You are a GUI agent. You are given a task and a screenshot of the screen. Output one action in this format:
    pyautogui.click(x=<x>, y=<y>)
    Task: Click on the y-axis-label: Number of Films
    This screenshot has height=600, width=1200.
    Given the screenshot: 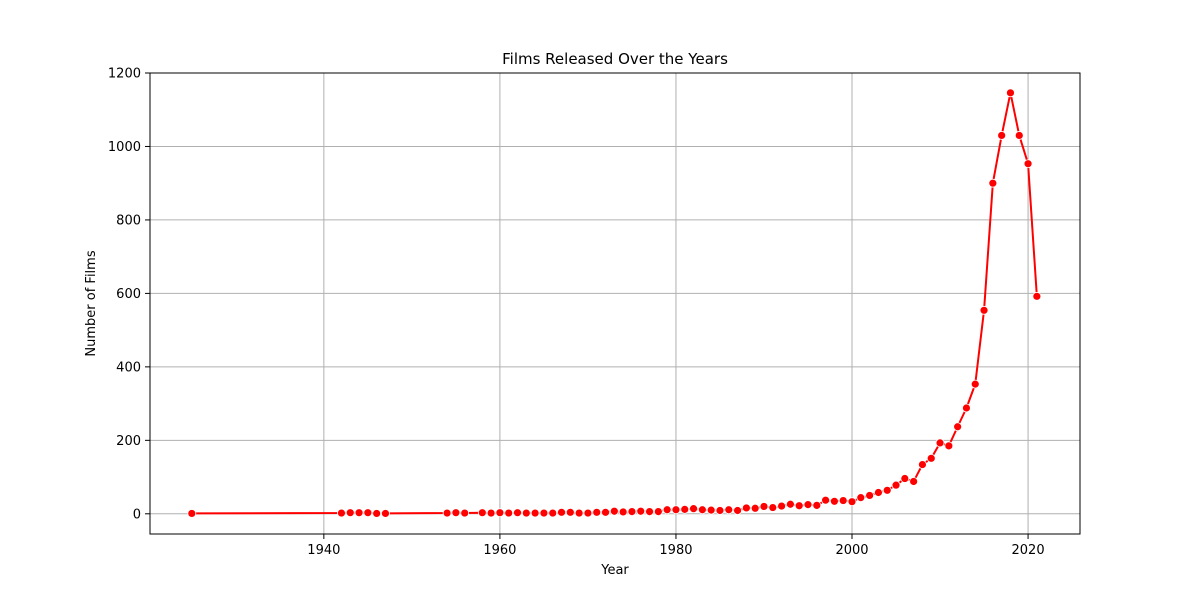 What is the action you would take?
    pyautogui.click(x=91, y=303)
    